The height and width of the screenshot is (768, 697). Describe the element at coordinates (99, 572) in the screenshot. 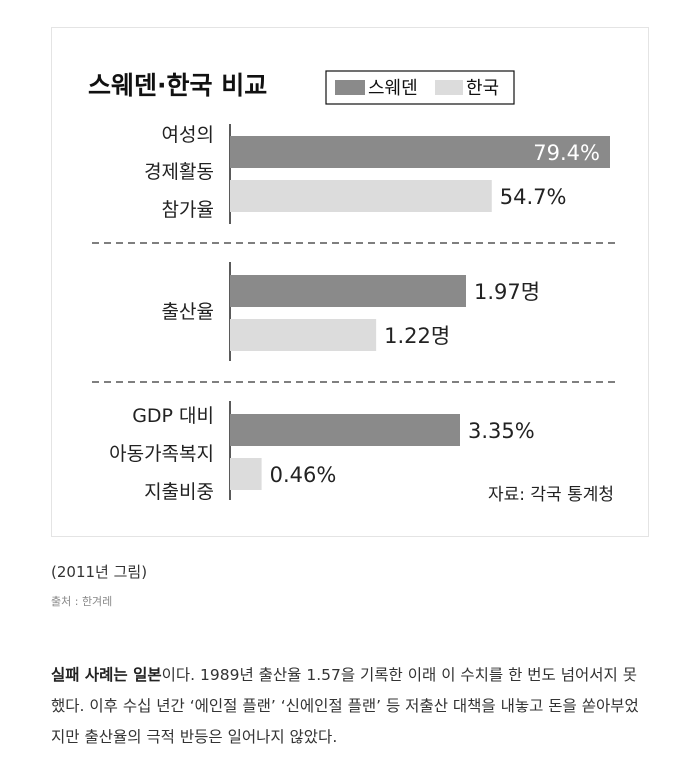

I see `figure-caption: (2011년 그림)` at that location.